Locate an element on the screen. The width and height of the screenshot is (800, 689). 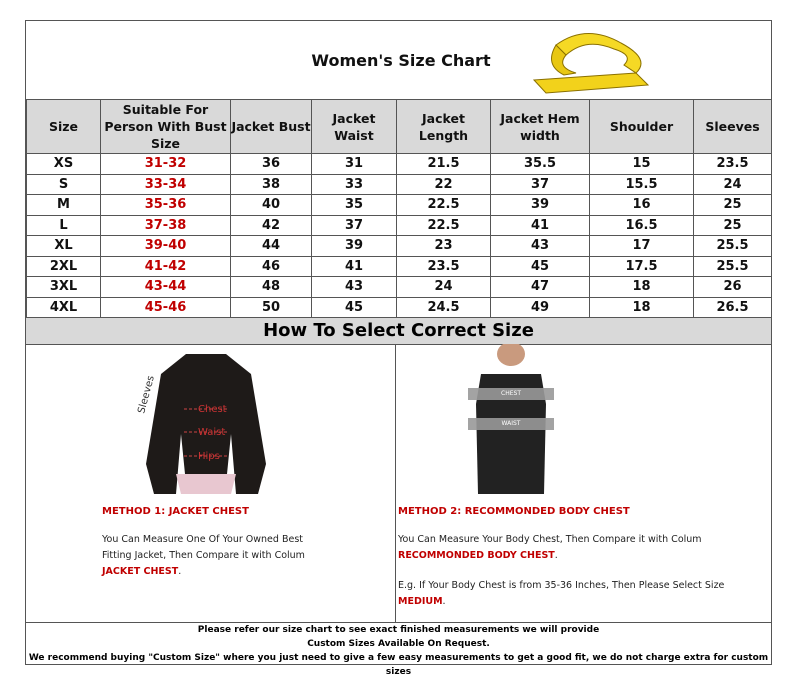
table-cell: M is located at coordinates (63, 205).